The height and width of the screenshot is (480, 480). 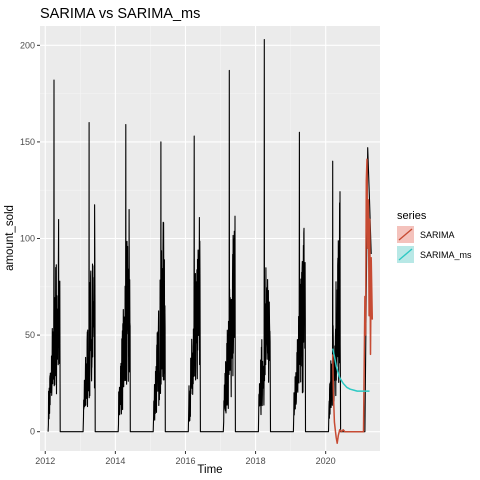 I want to click on forecast-series, so click(x=352, y=301).